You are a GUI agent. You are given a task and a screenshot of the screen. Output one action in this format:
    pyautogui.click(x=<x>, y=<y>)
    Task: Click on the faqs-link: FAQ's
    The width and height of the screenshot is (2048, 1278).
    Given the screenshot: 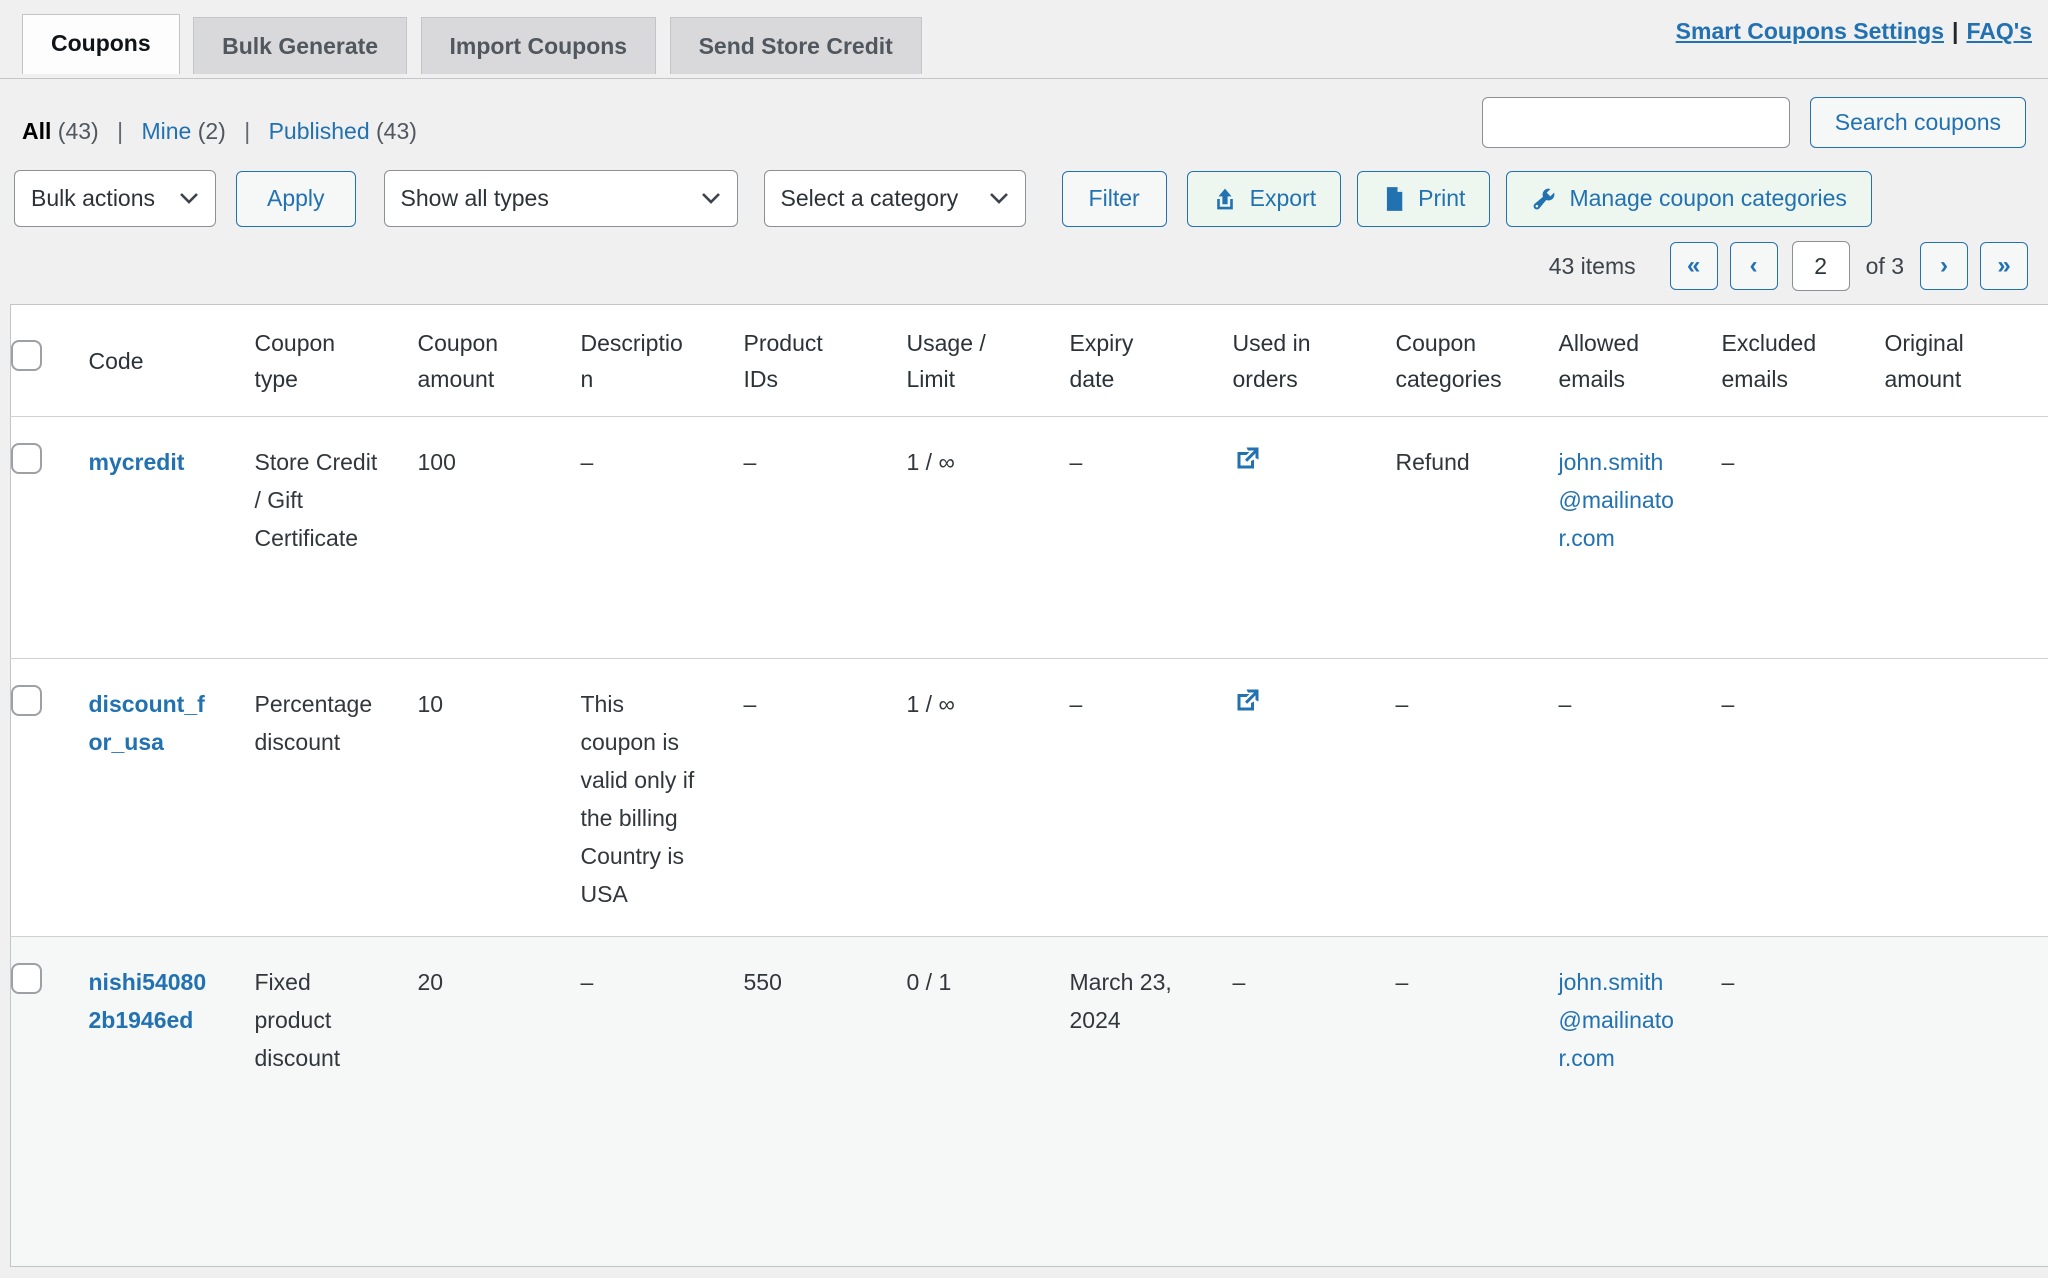 What is the action you would take?
    pyautogui.click(x=1999, y=31)
    